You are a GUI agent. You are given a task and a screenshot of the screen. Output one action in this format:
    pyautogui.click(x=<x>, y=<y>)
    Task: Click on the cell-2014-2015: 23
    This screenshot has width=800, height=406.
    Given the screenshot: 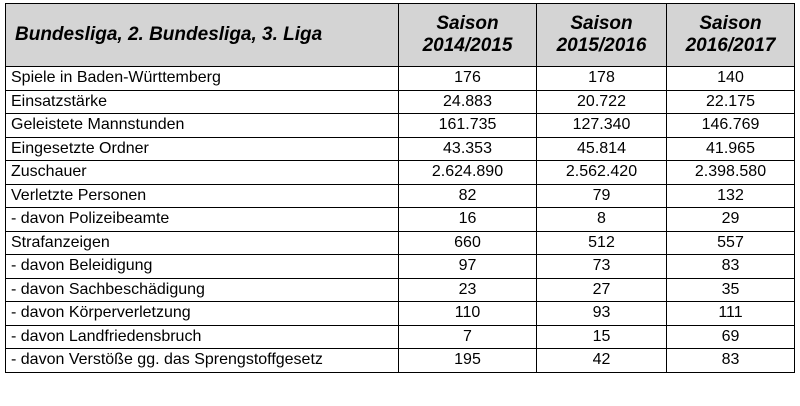 What is the action you would take?
    pyautogui.click(x=467, y=289)
    